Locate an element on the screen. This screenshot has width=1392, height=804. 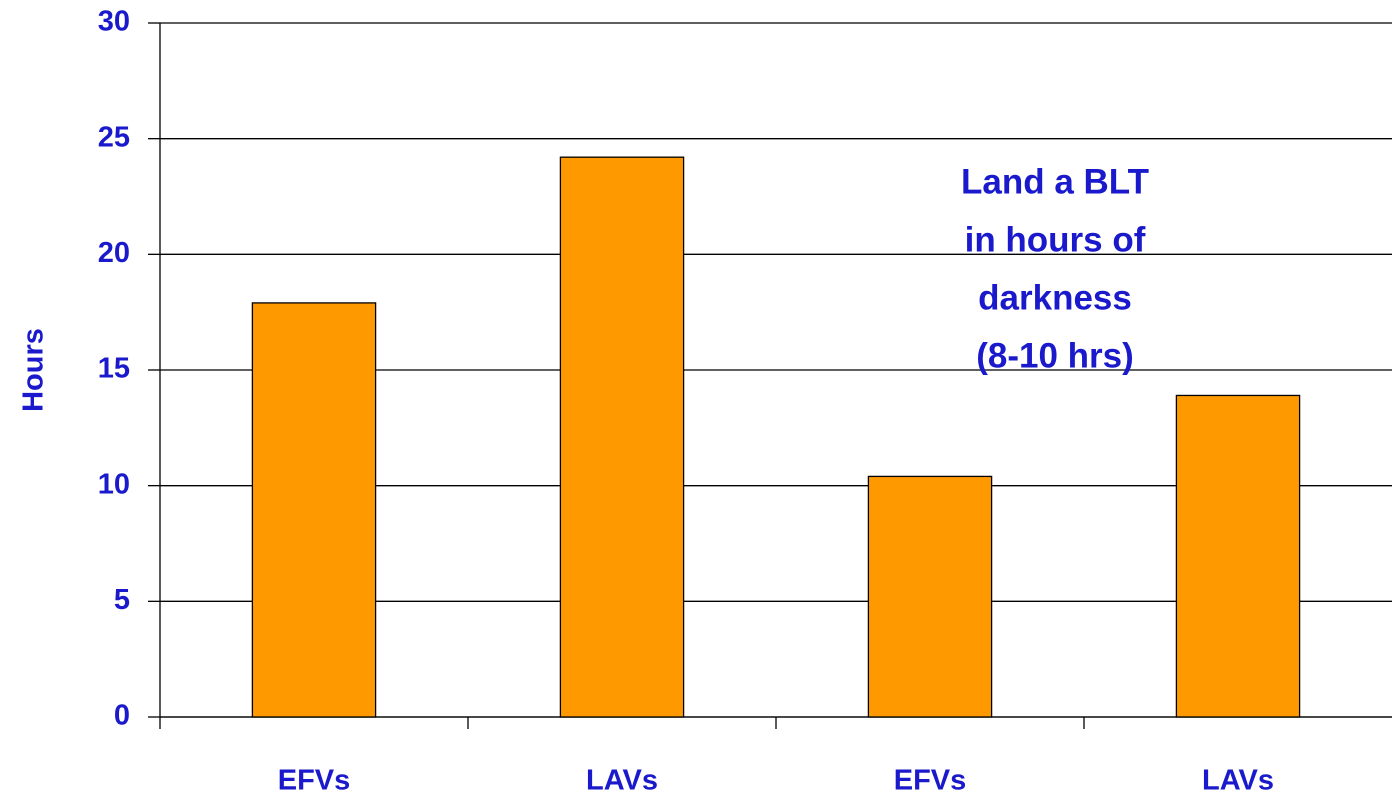
y-tick-label: 5 is located at coordinates (122, 600).